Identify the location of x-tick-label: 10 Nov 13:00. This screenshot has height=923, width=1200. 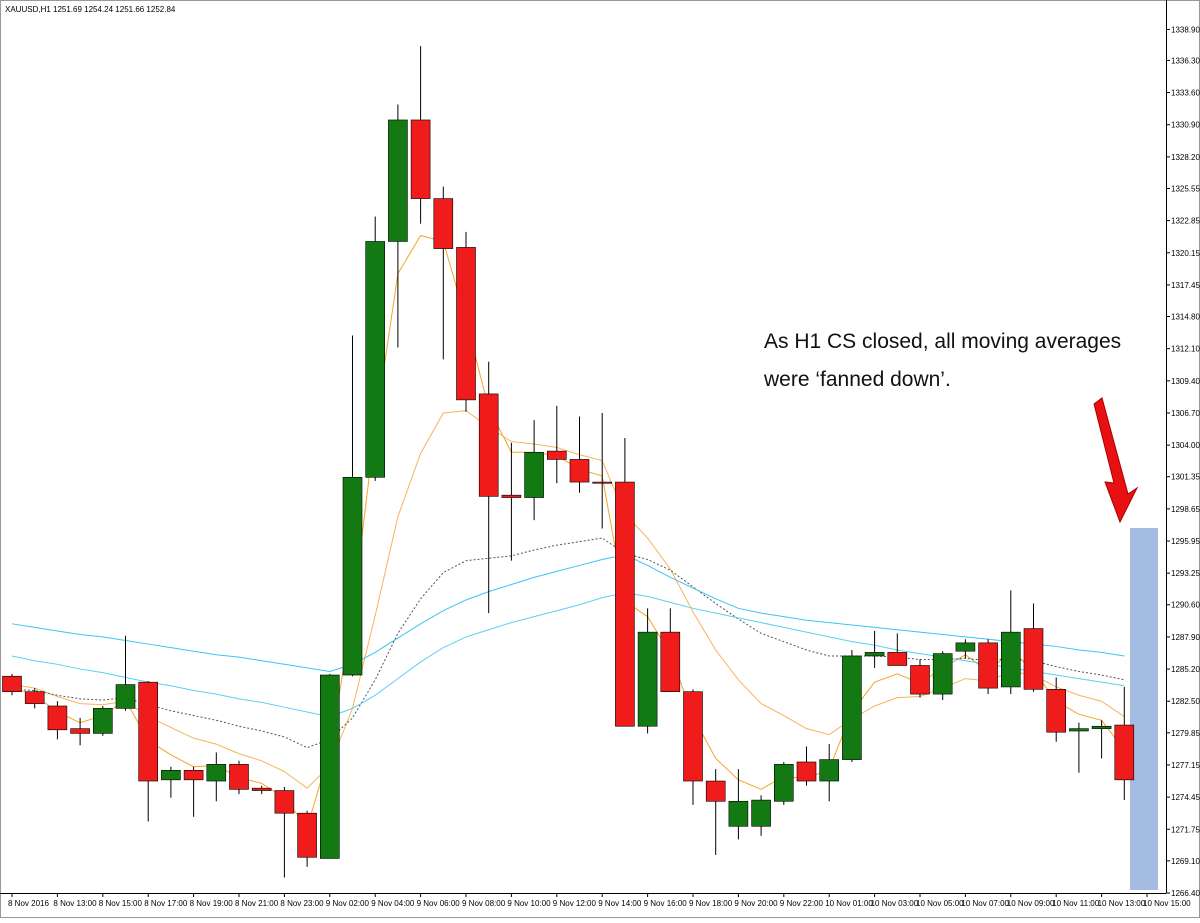
(1122, 903).